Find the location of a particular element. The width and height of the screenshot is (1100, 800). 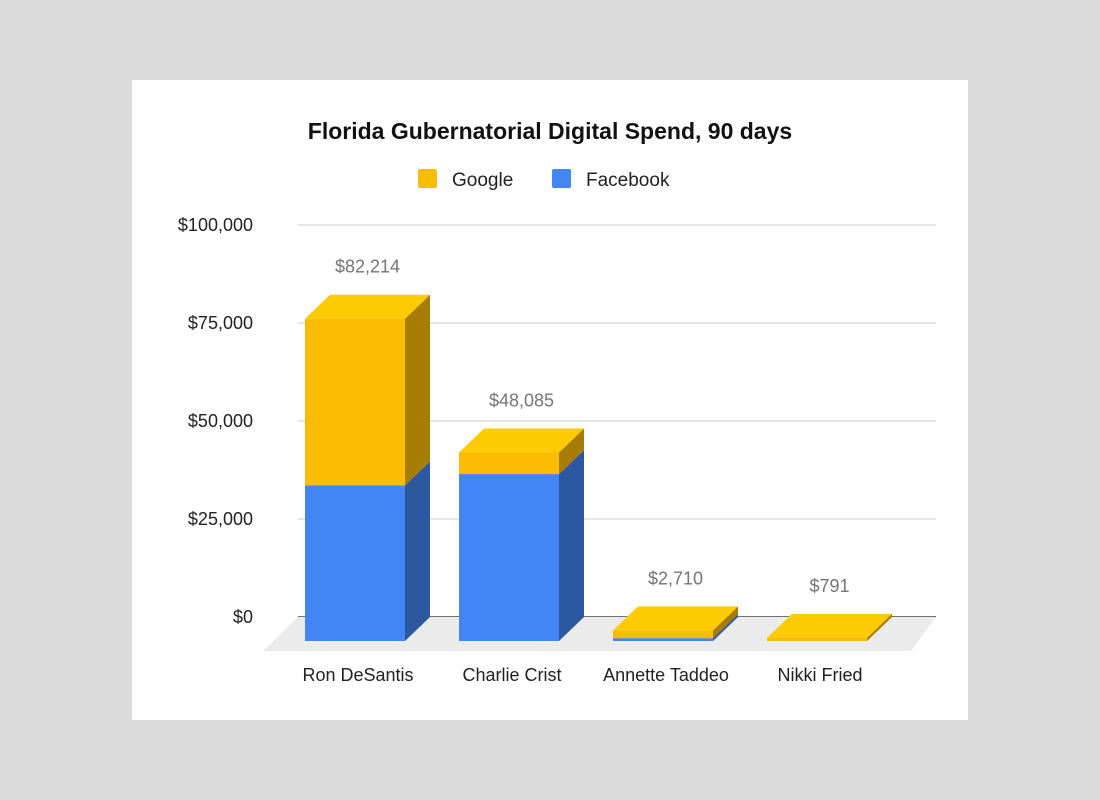

legend-item-facebook: Facebook is located at coordinates (611, 180).